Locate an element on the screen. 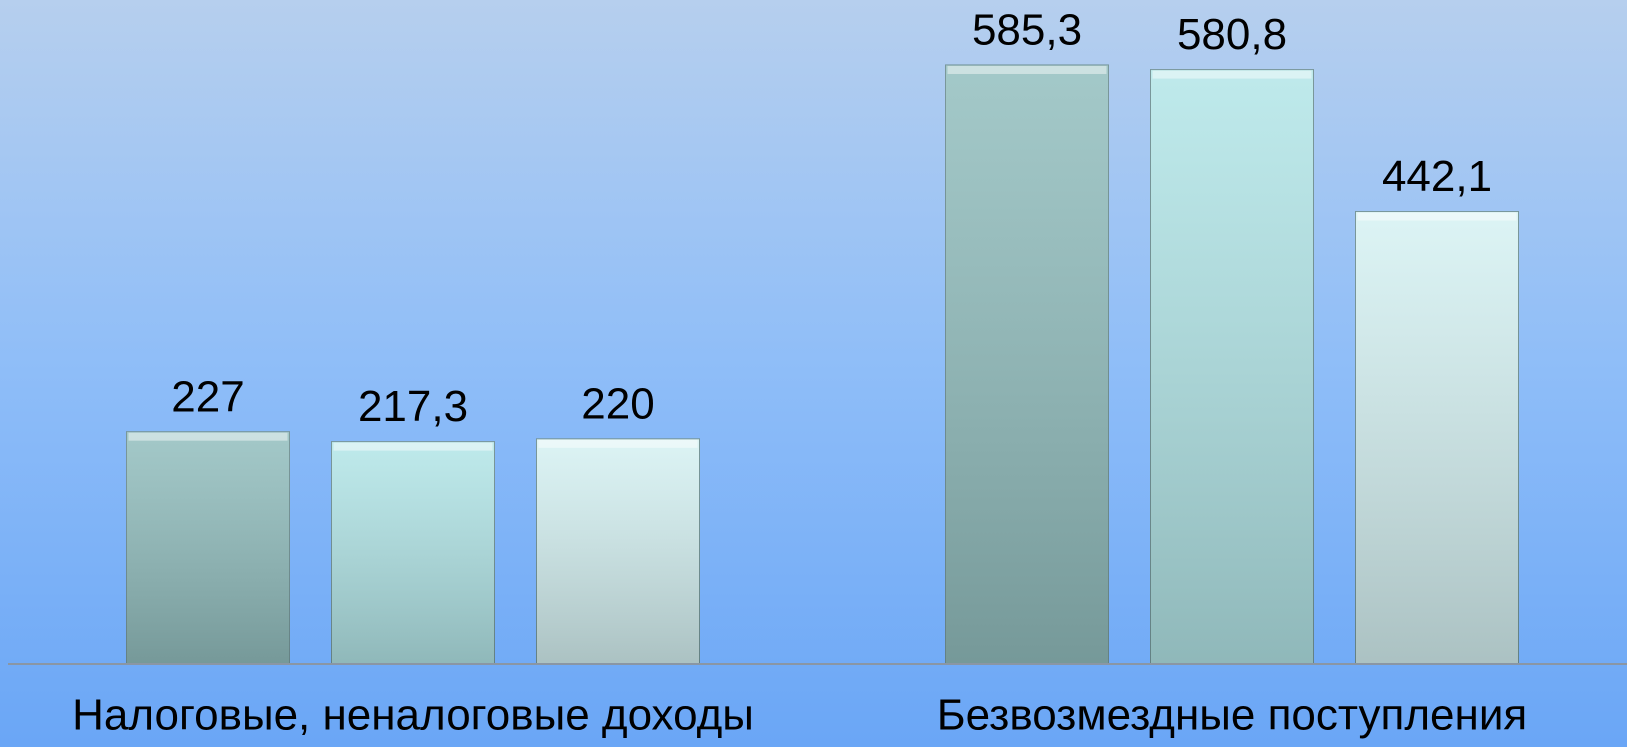  value-label: 220 is located at coordinates (617, 403).